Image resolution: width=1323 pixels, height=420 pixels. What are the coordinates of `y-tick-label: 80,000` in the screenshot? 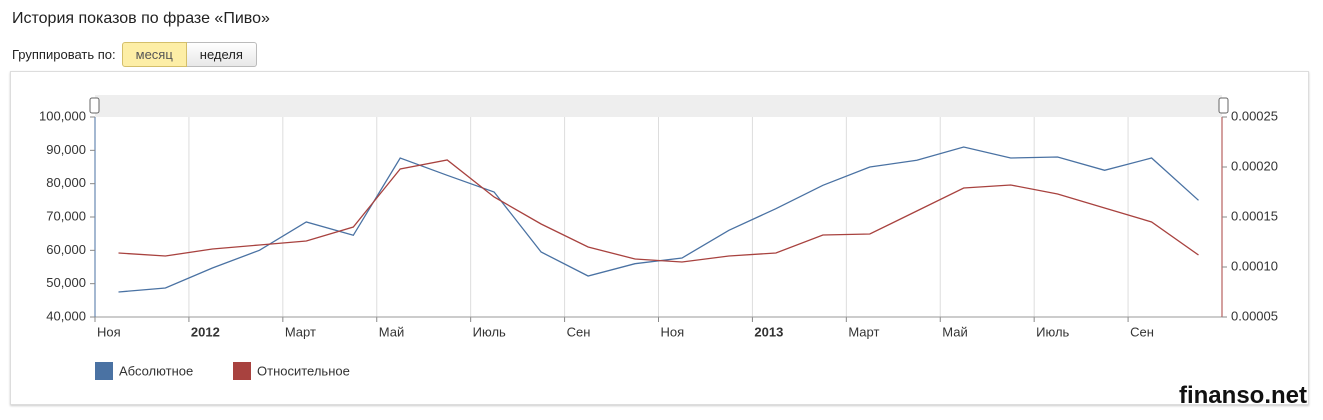 It's located at (66, 182).